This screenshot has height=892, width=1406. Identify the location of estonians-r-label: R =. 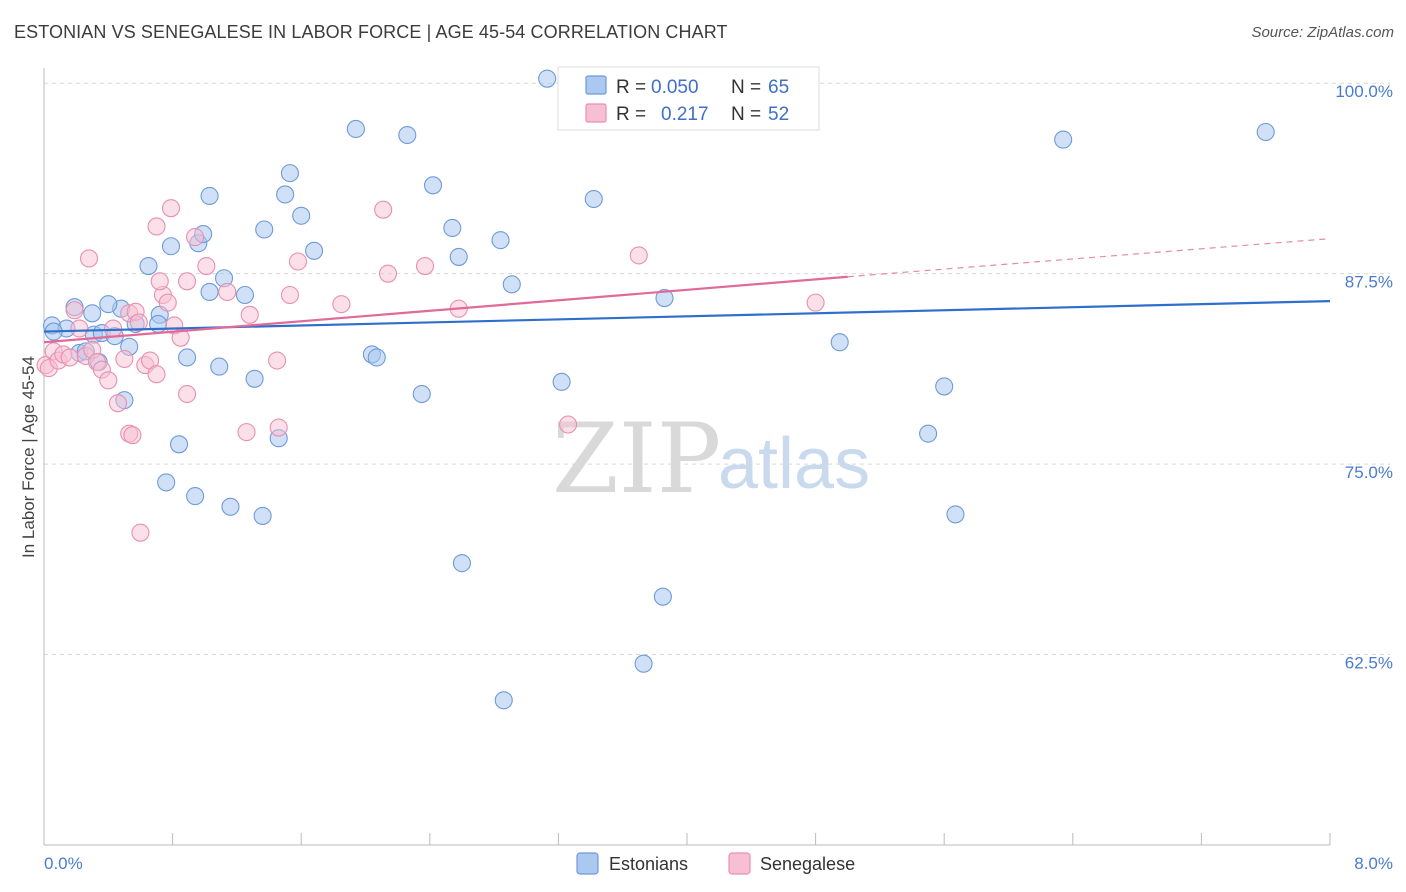
(631, 87).